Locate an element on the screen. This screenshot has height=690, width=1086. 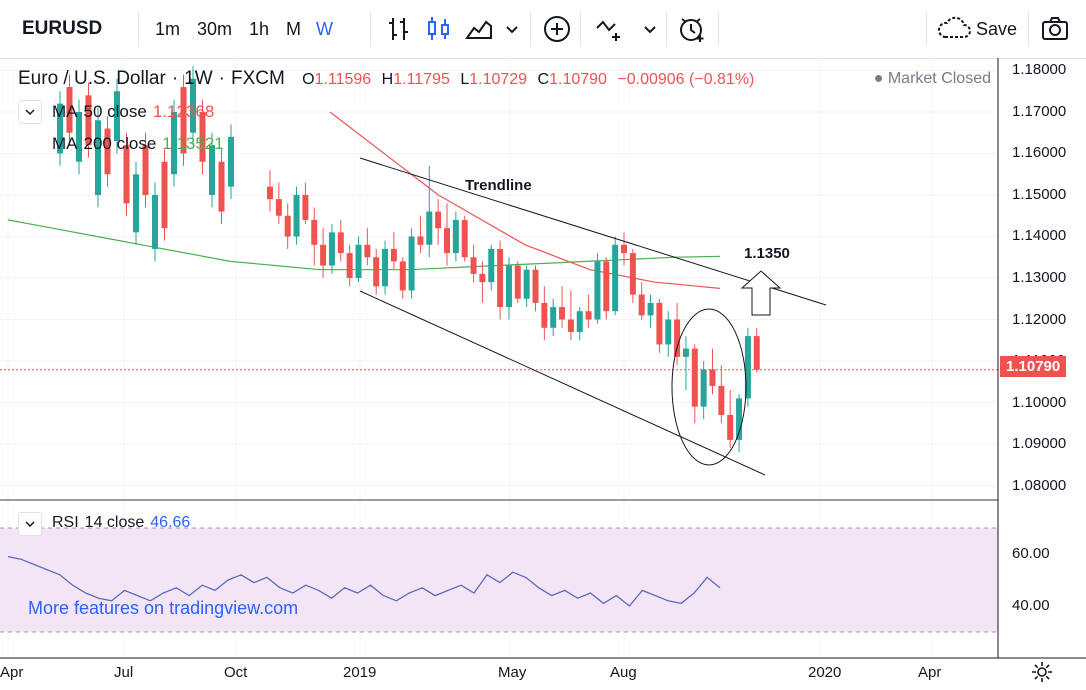
cloud-save-icon is located at coordinates (954, 29).